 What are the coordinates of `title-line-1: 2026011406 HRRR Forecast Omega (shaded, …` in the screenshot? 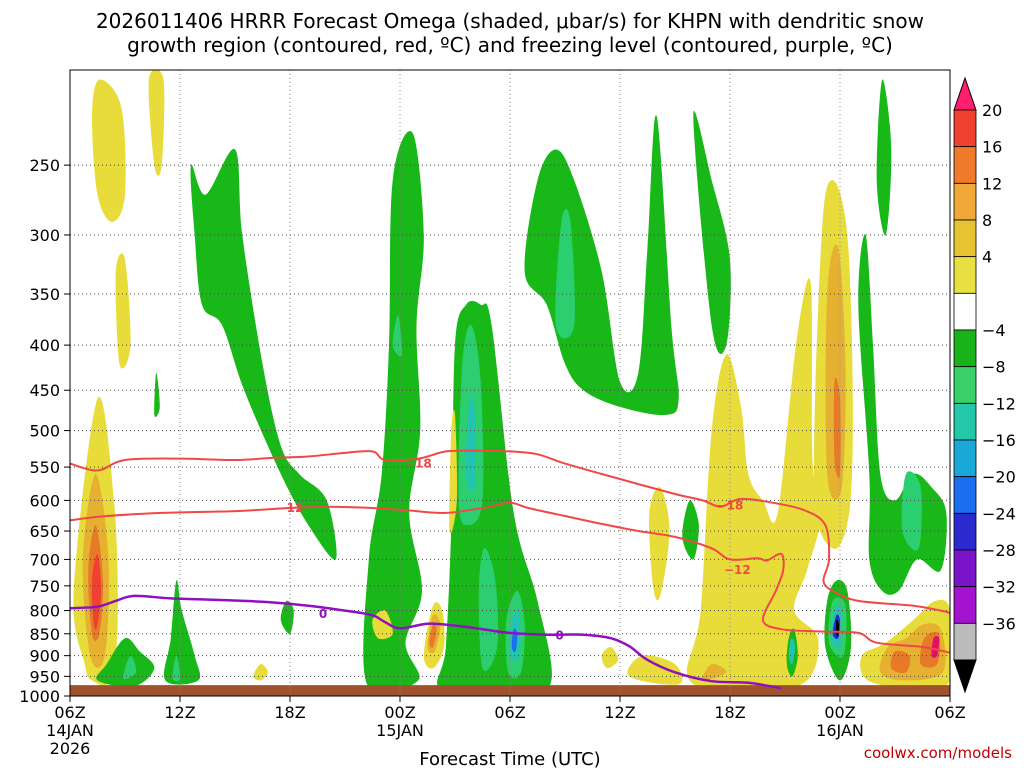 It's located at (510, 21).